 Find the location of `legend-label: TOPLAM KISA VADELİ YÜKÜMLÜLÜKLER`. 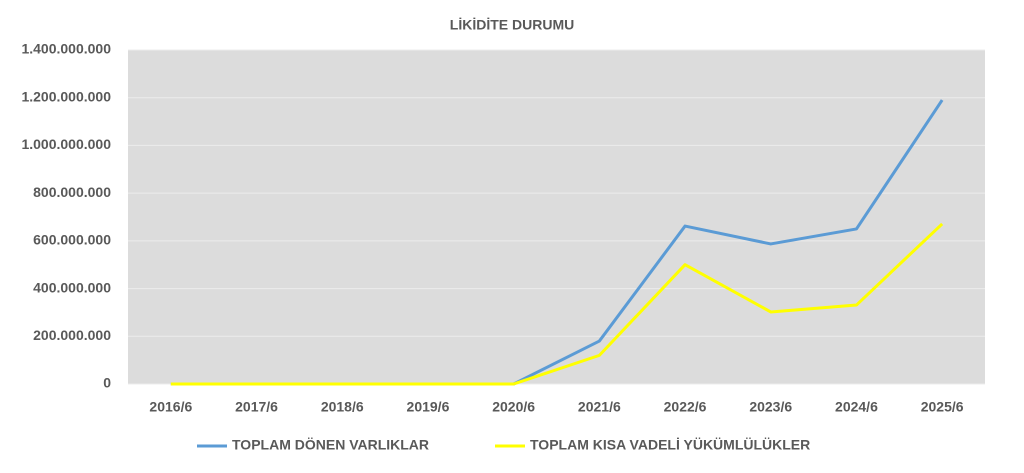

legend-label: TOPLAM KISA VADELİ YÜKÜMLÜLÜKLER is located at coordinates (670, 445).